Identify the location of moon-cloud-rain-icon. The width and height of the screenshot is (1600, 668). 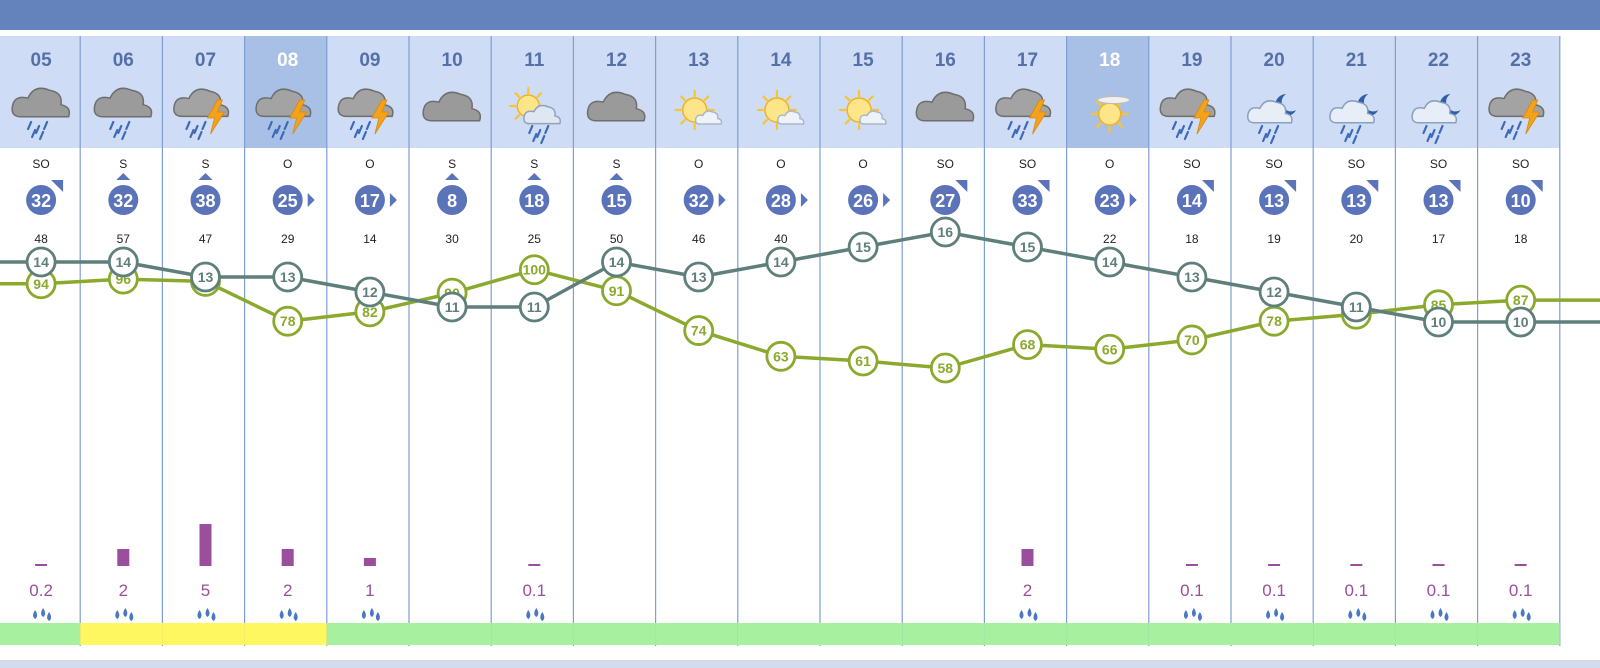
(1436, 119).